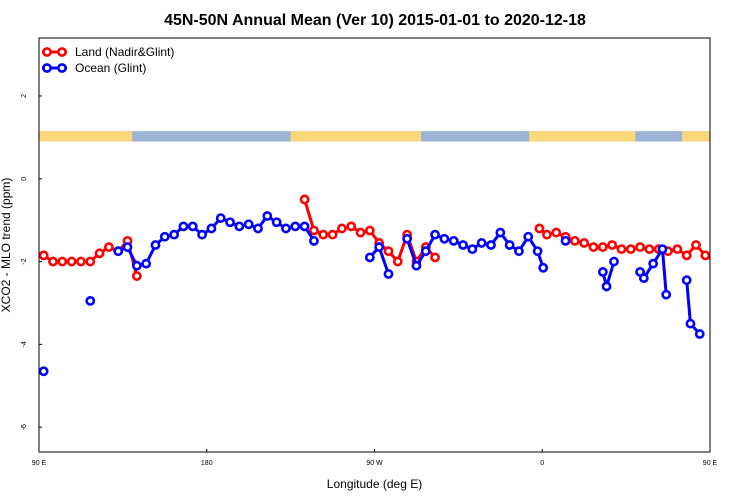 Image resolution: width=750 pixels, height=500 pixels. What do you see at coordinates (24, 261) in the screenshot?
I see `y-tick-label: -2` at bounding box center [24, 261].